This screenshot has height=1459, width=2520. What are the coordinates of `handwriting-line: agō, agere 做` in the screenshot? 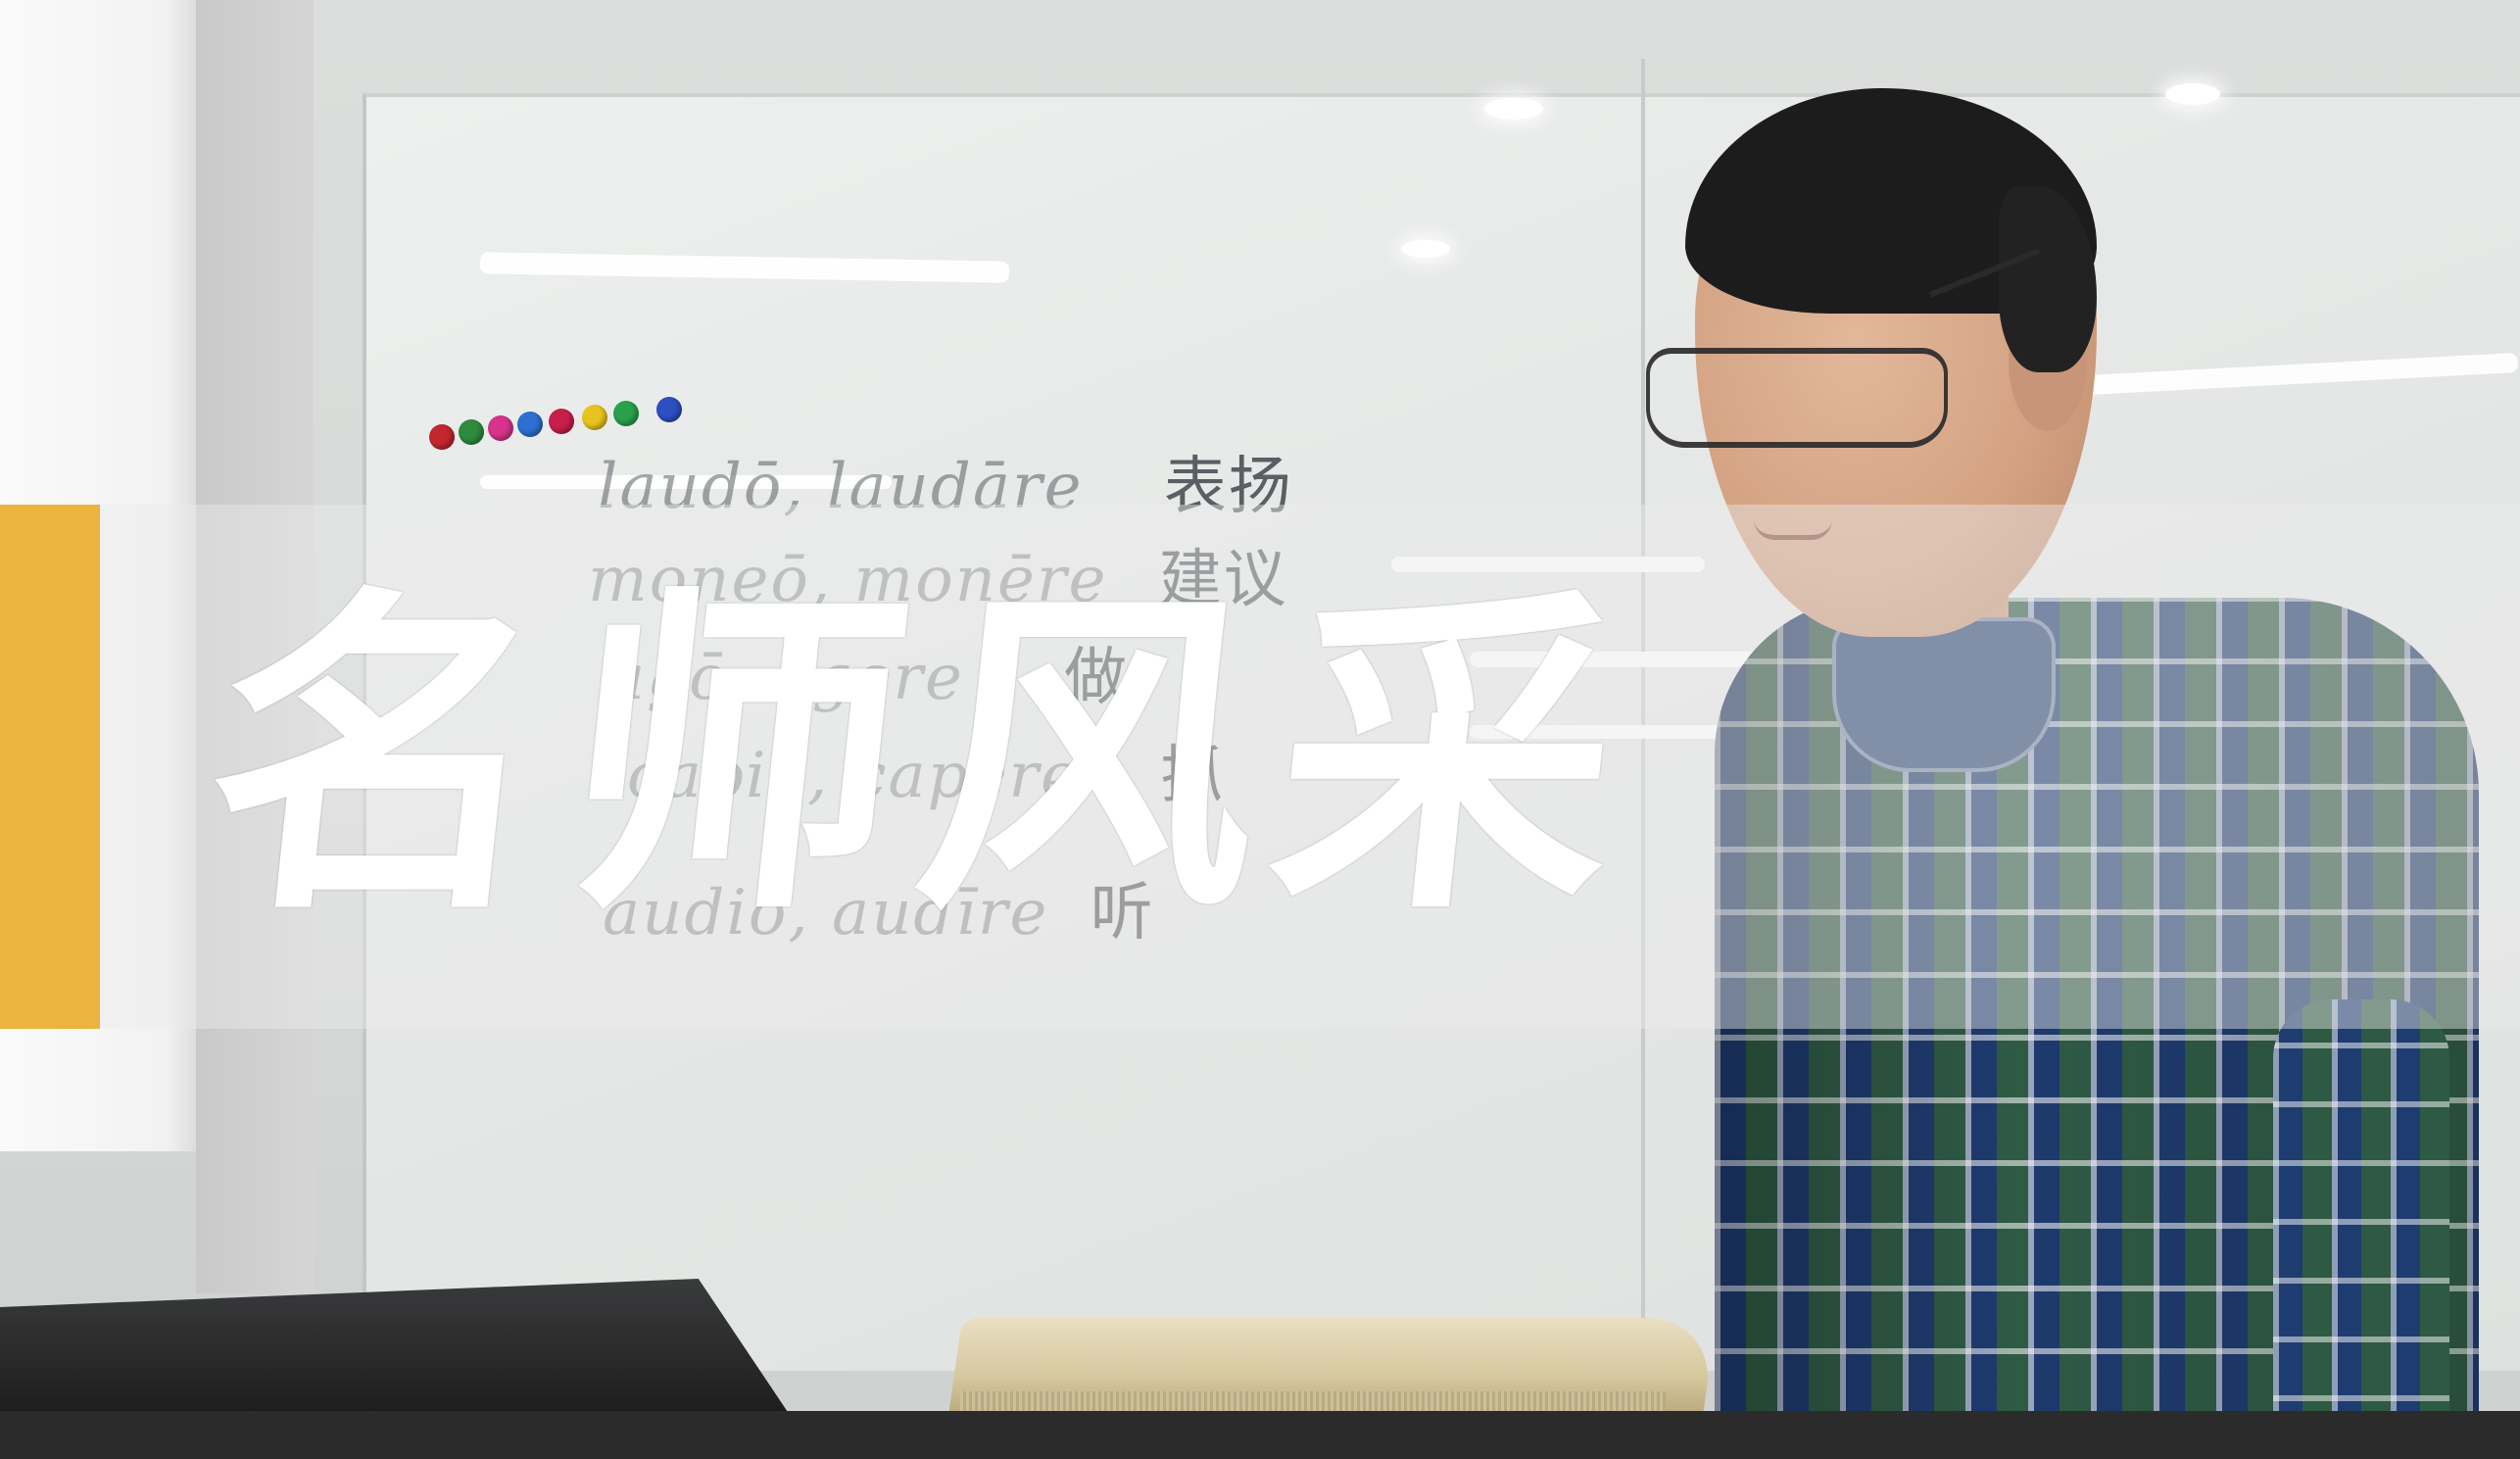 It's located at (868, 678).